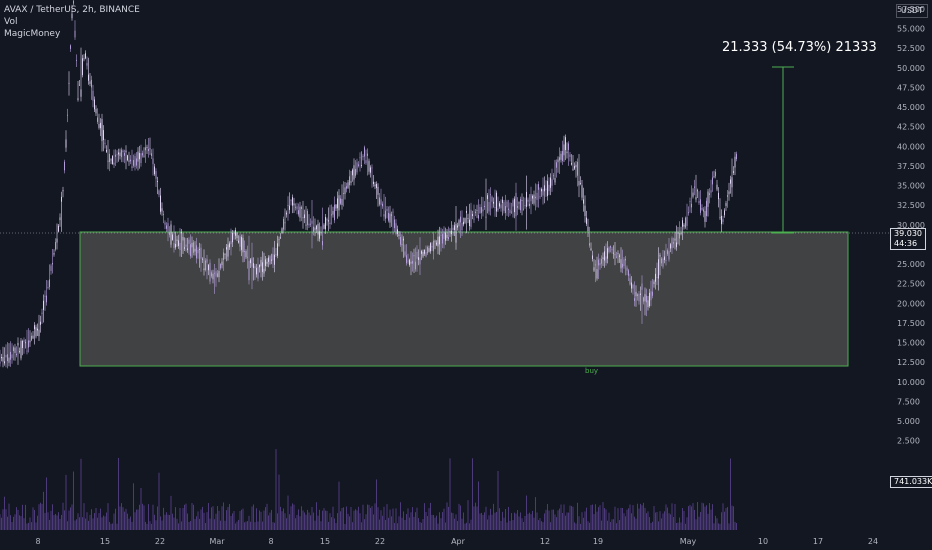  What do you see at coordinates (380, 541) in the screenshot?
I see `time-axis-label: 22` at bounding box center [380, 541].